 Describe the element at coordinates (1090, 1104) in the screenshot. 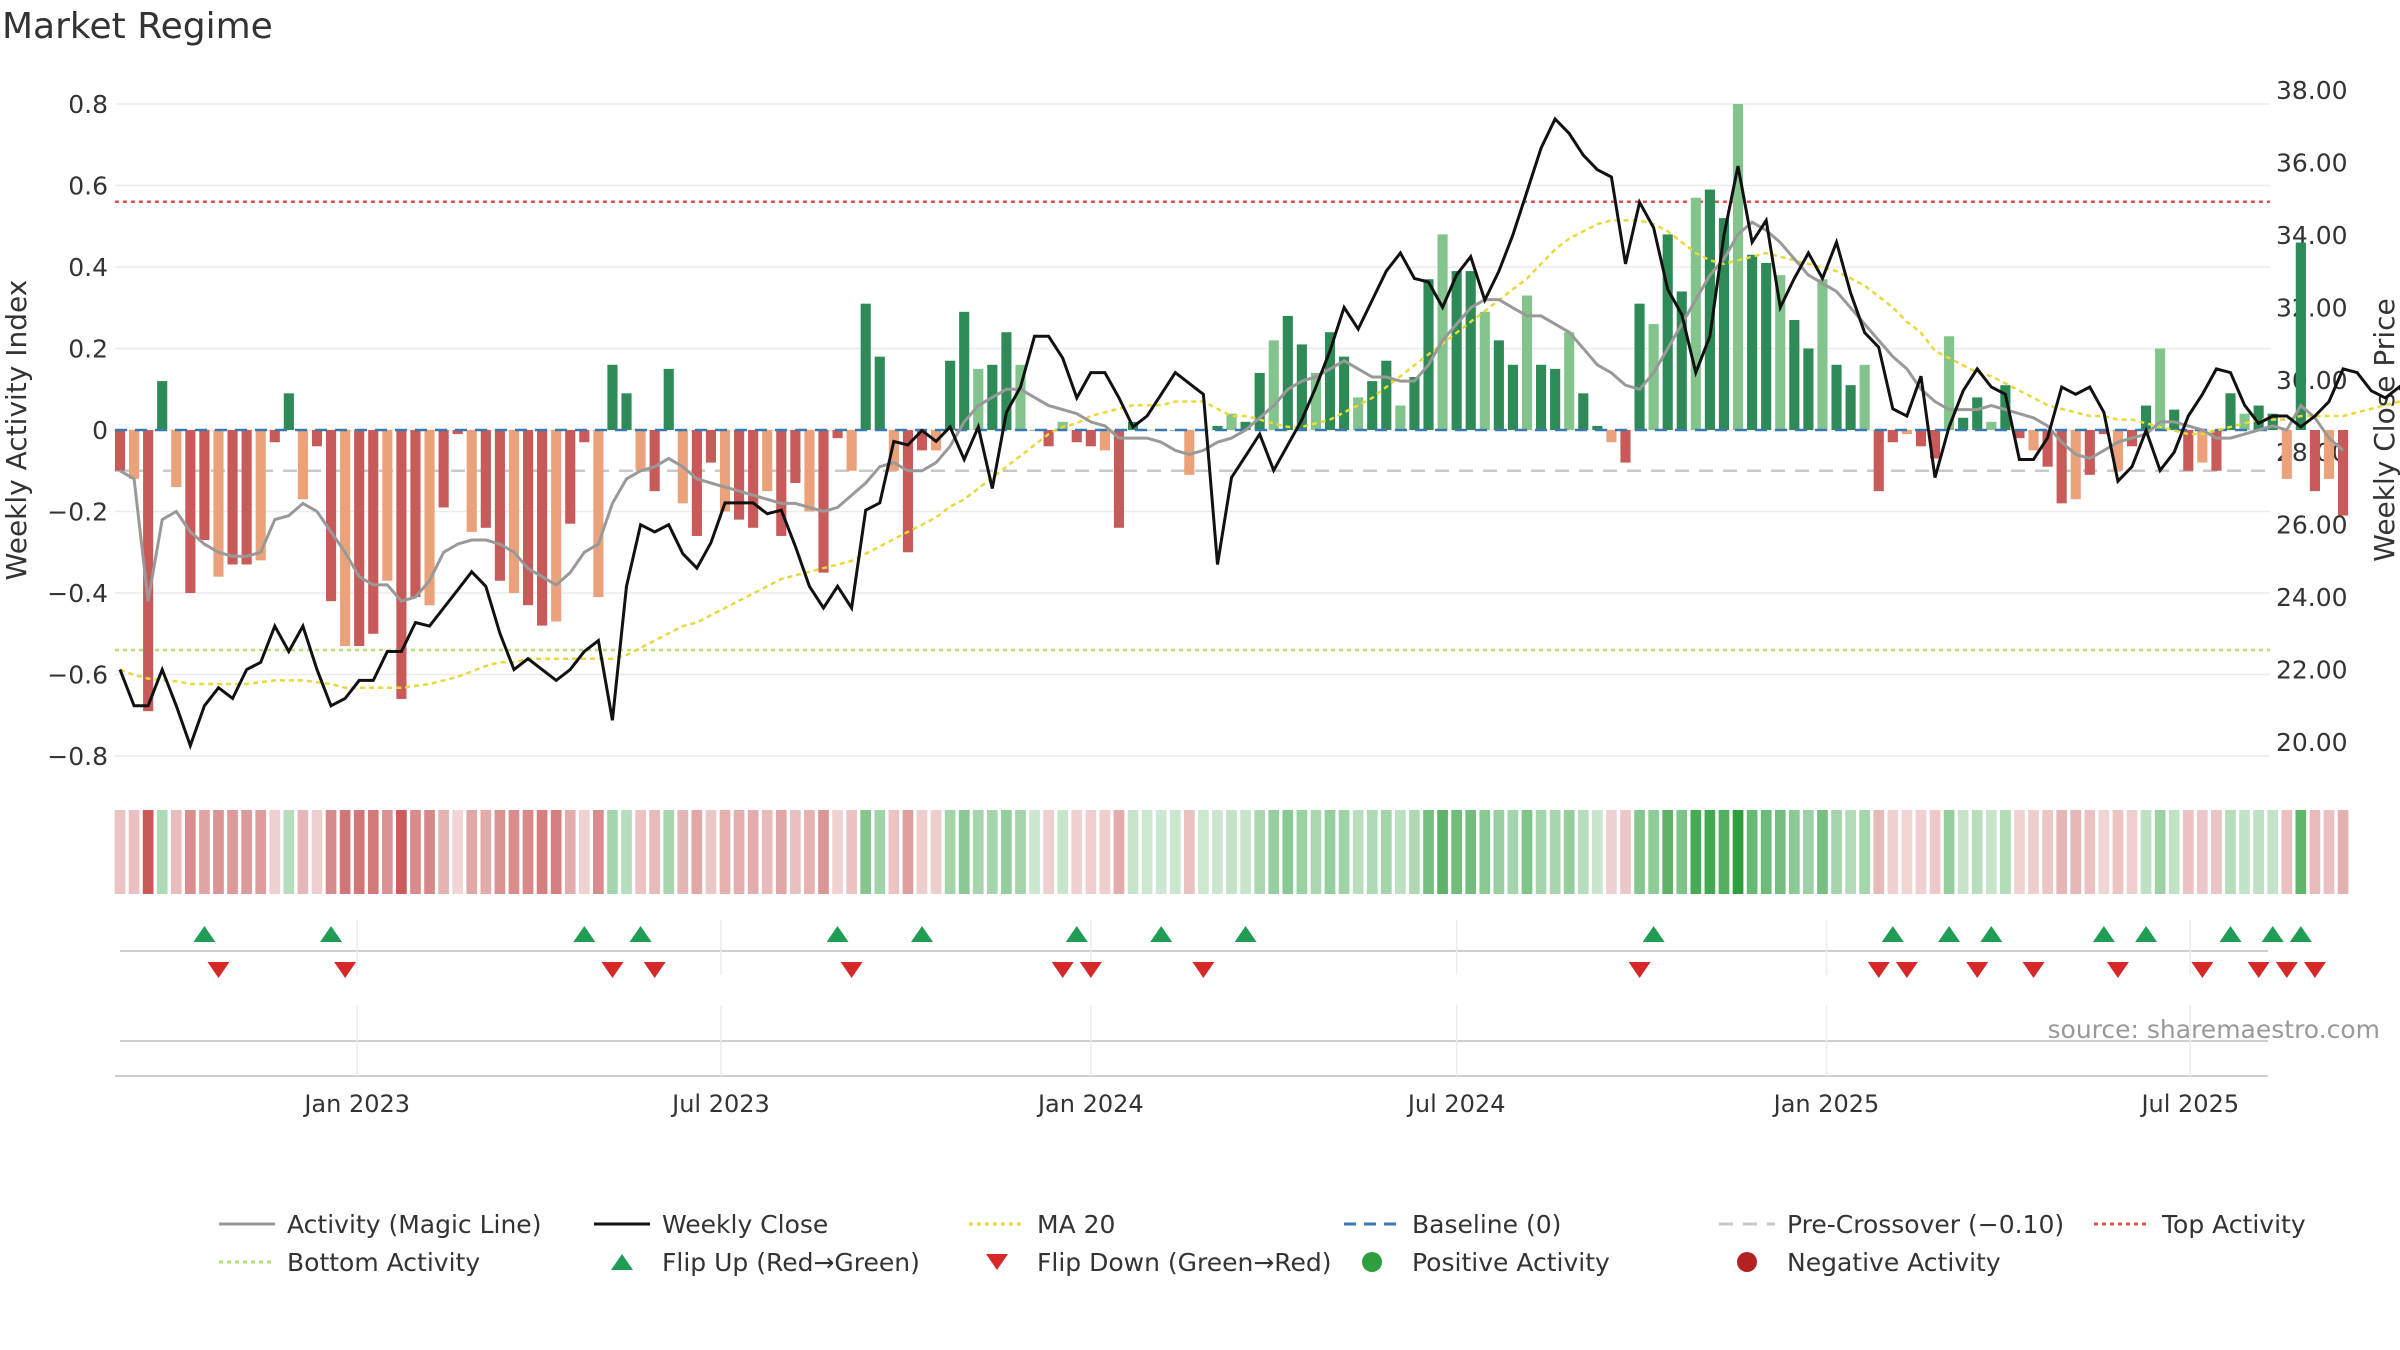

I see `x-tick-label: Jan 2024` at that location.